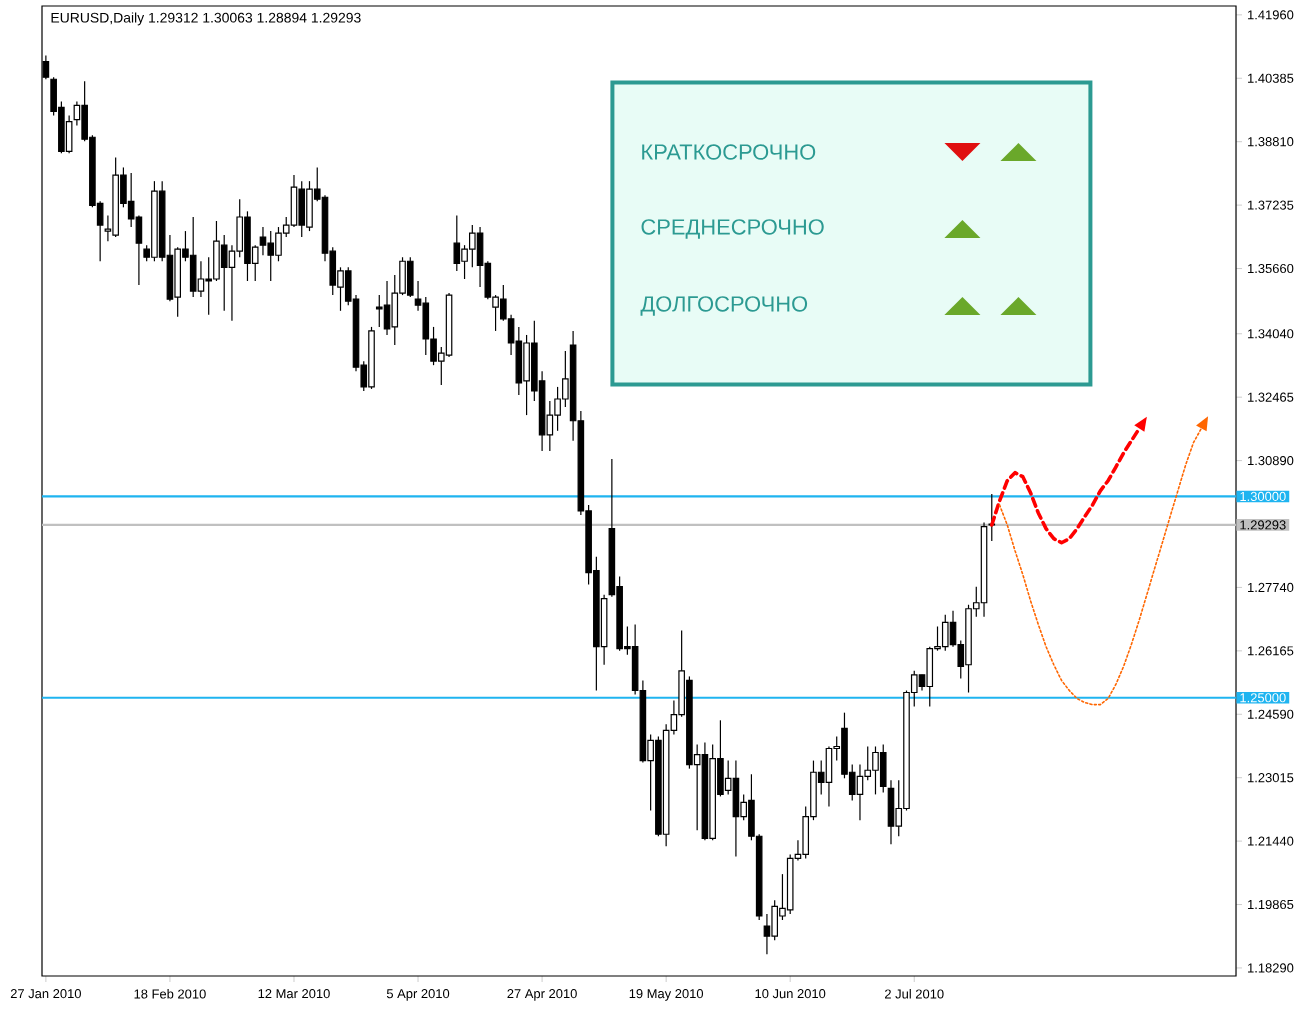  What do you see at coordinates (724, 306) in the screenshot?
I see `annotation: ДОЛГОСРОЧНО` at bounding box center [724, 306].